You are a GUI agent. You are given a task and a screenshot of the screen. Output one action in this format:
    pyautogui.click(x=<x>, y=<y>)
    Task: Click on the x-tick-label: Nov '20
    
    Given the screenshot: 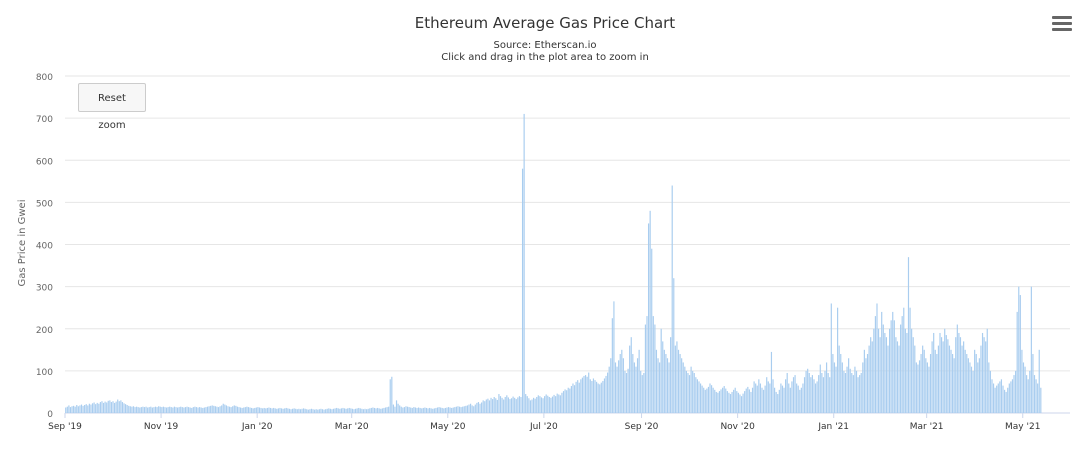 What is the action you would take?
    pyautogui.click(x=737, y=427)
    